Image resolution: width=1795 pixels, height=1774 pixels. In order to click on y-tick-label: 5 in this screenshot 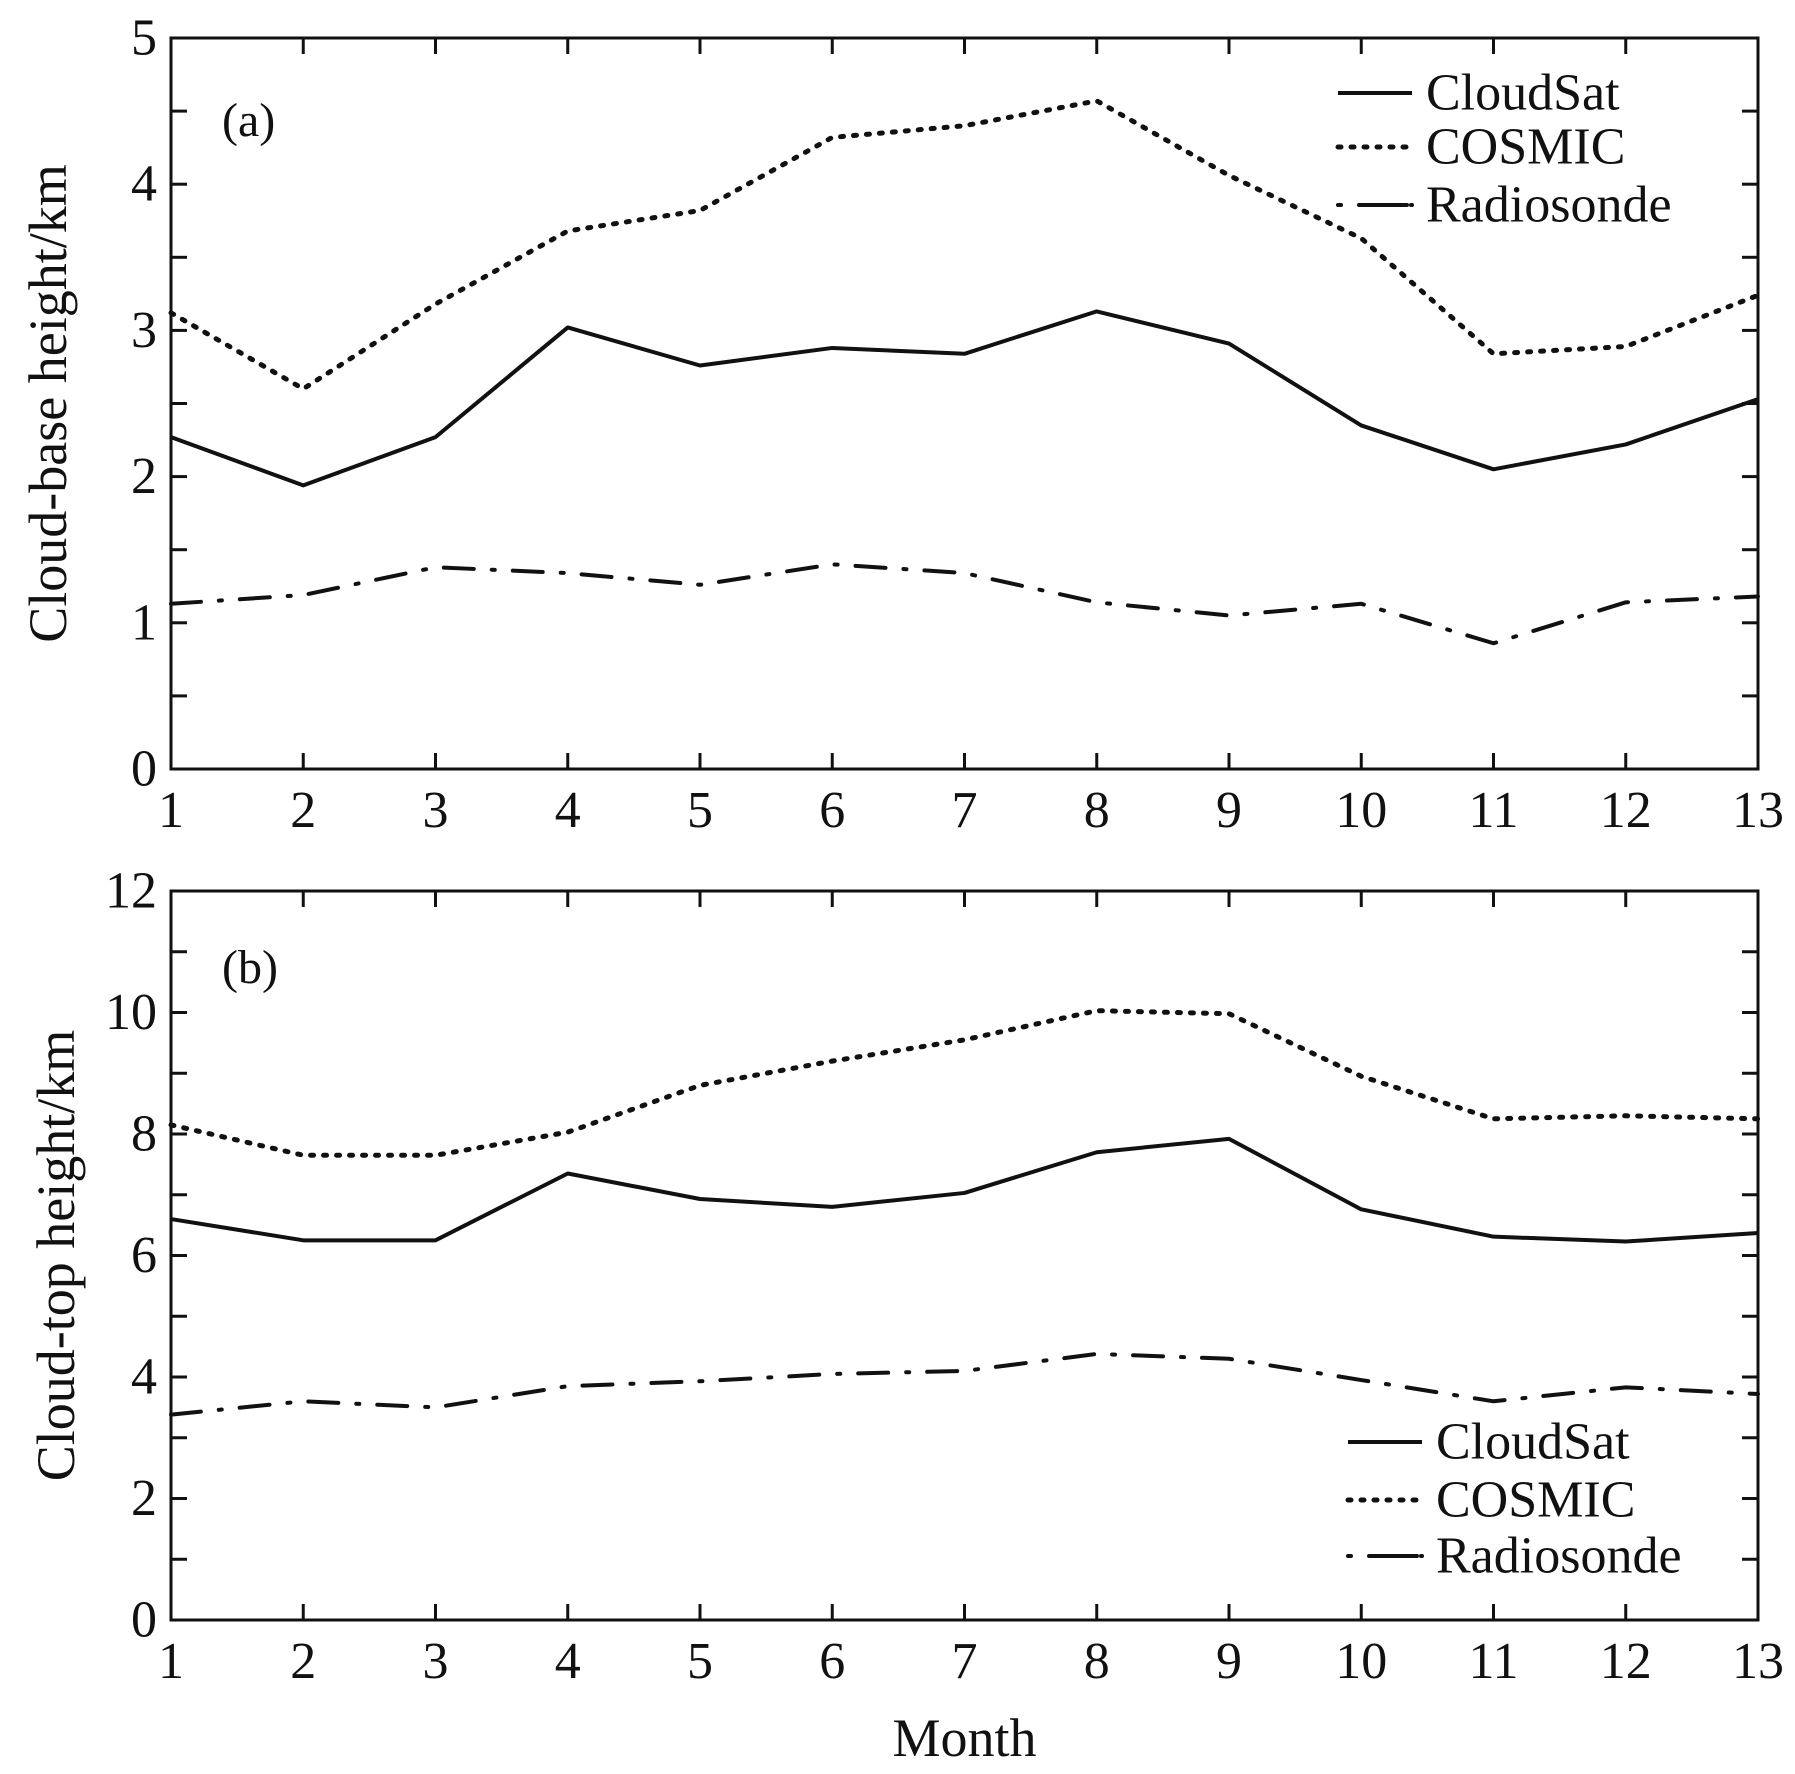, I will do `click(144, 38)`.